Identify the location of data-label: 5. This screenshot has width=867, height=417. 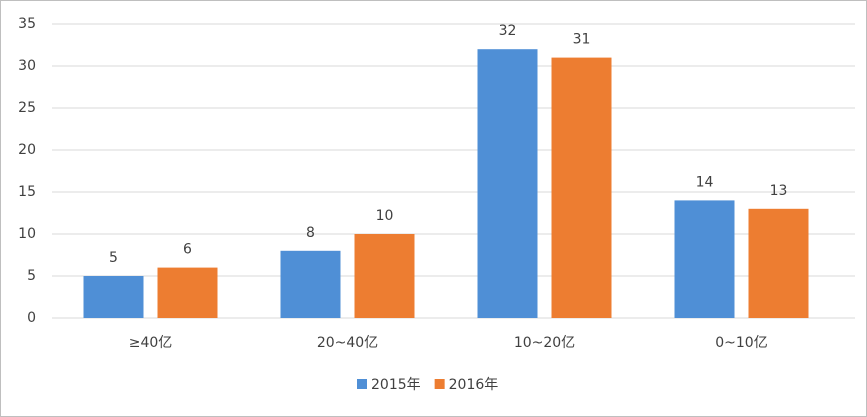
(113, 258).